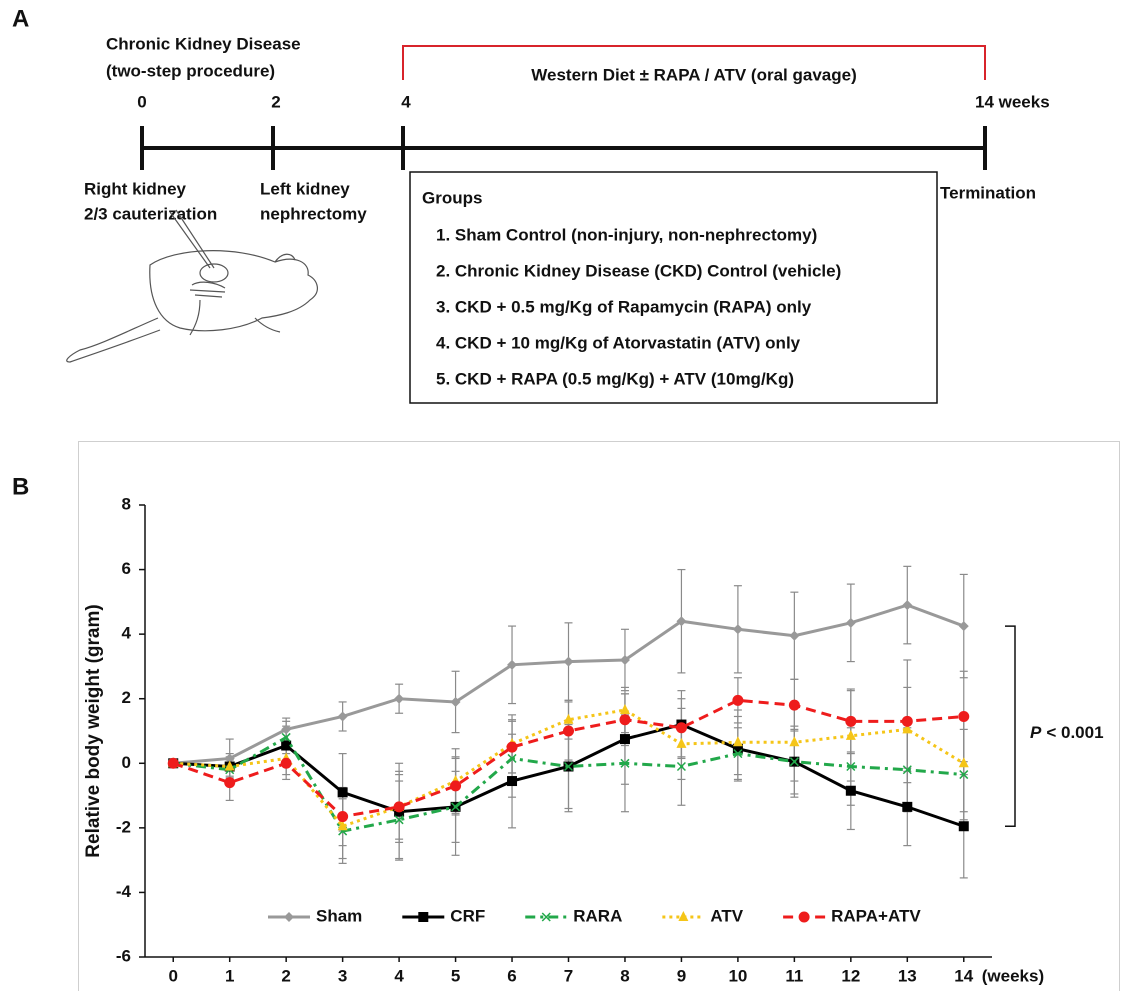 This screenshot has width=1121, height=996. Describe the element at coordinates (1010, 726) in the screenshot. I see `significance-bracket` at that location.